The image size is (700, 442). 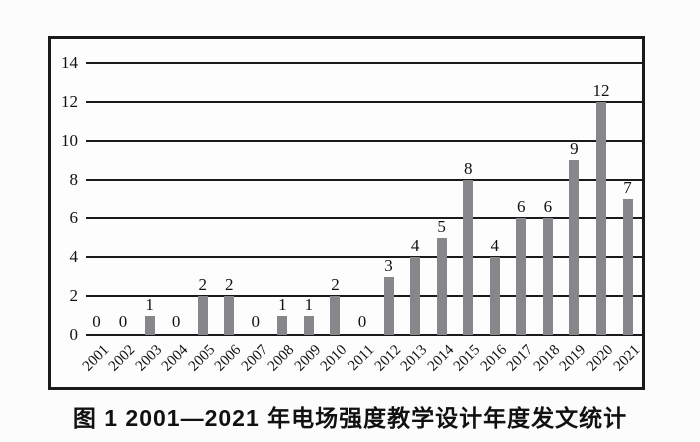 I want to click on y-tick-label: 10, so click(x=69, y=140).